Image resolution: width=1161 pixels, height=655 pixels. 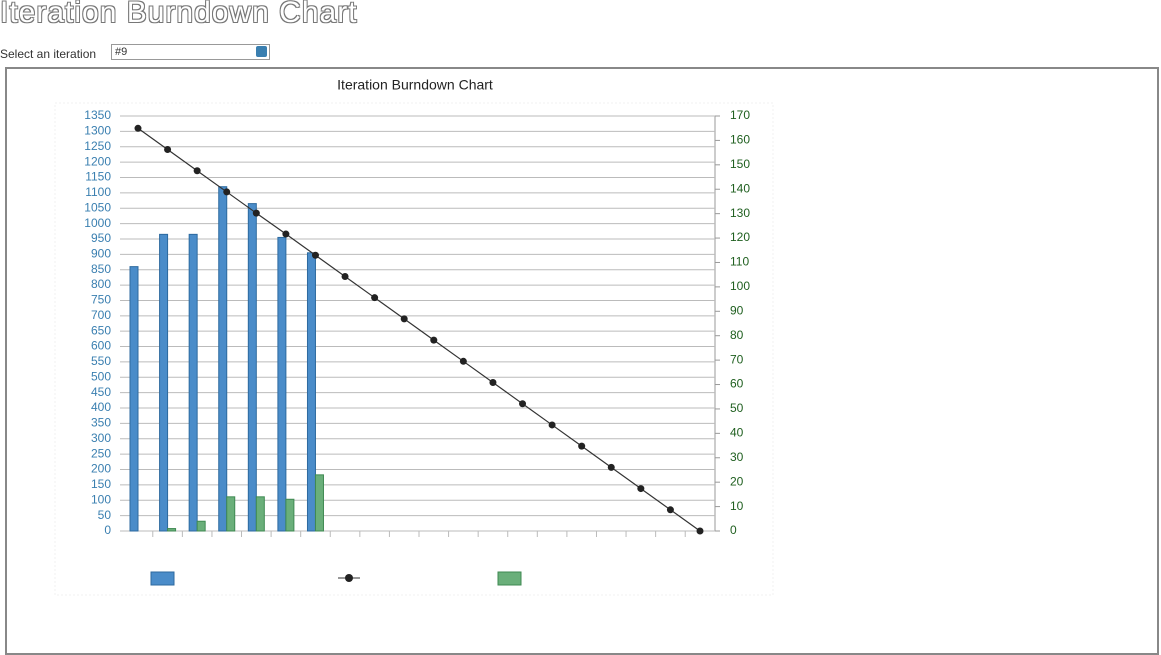 I want to click on y2-tick-label: 150, so click(x=740, y=164).